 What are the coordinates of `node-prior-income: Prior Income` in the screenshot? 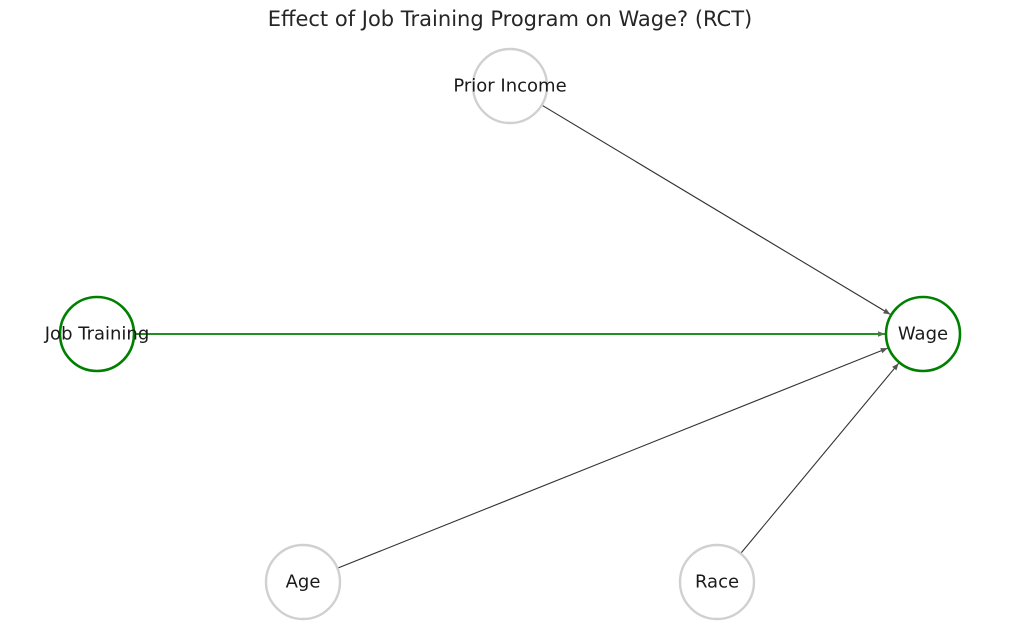 It's located at (510, 86).